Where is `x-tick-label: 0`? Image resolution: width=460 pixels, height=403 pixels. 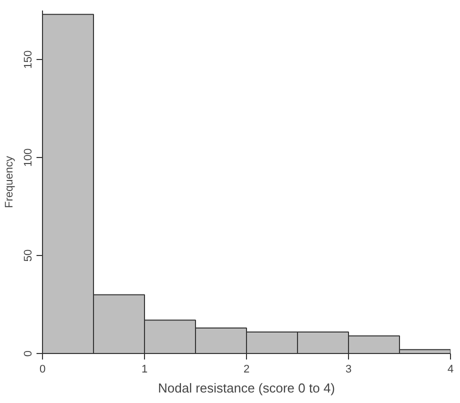
x-tick-label: 0 is located at coordinates (42, 370).